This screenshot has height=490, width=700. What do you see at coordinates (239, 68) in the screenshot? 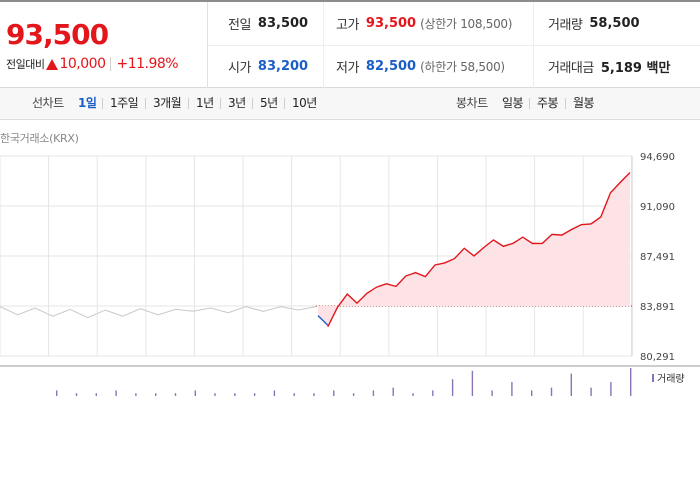
I see `stat-label: 시가` at bounding box center [239, 68].